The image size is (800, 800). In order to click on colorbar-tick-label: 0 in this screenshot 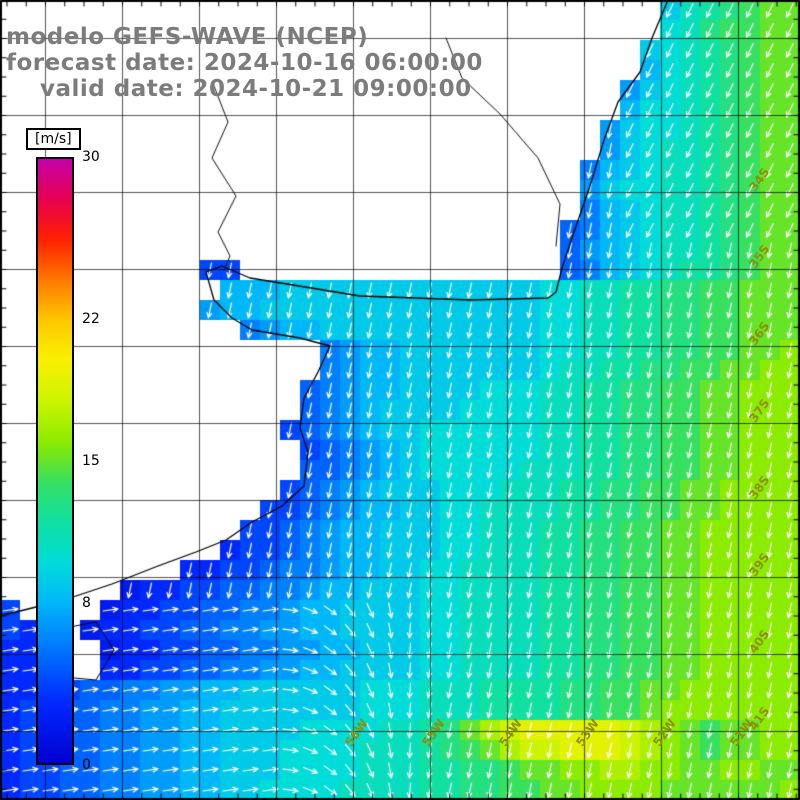, I will do `click(86, 765)`.